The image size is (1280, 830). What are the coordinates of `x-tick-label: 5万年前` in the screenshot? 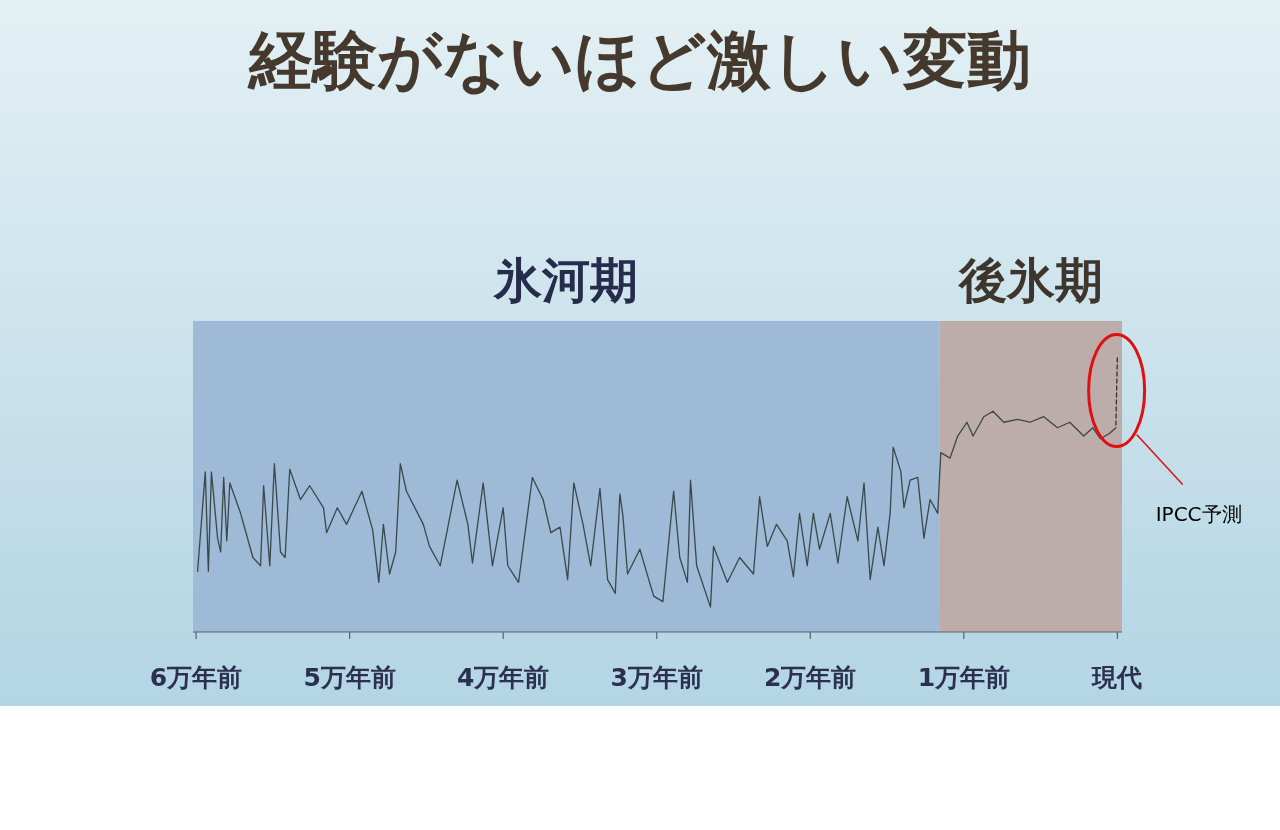 It's located at (349, 677).